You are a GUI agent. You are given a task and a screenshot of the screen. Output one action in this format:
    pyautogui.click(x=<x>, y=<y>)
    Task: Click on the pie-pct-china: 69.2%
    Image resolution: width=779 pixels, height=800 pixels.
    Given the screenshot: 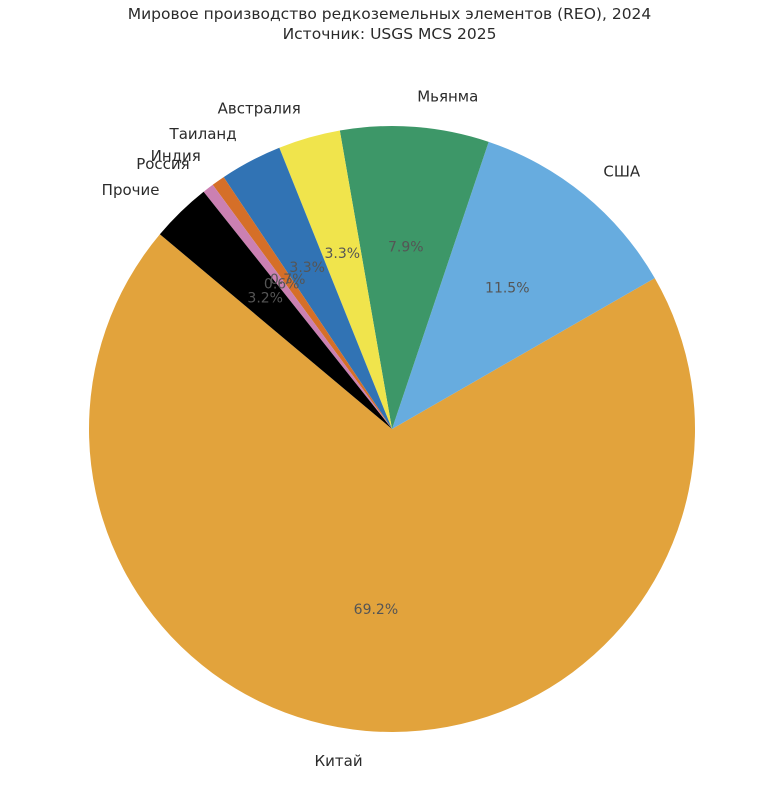 What is the action you would take?
    pyautogui.click(x=376, y=610)
    